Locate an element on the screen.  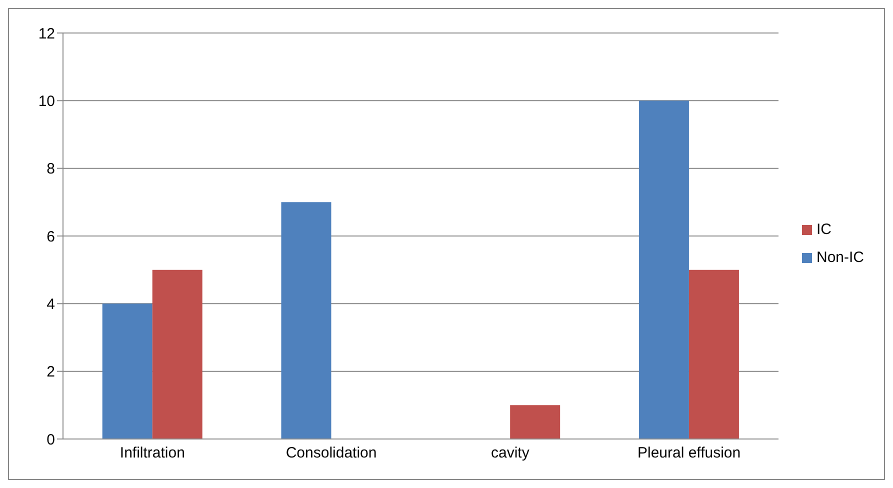
y-tick-label: 6 is located at coordinates (50, 237).